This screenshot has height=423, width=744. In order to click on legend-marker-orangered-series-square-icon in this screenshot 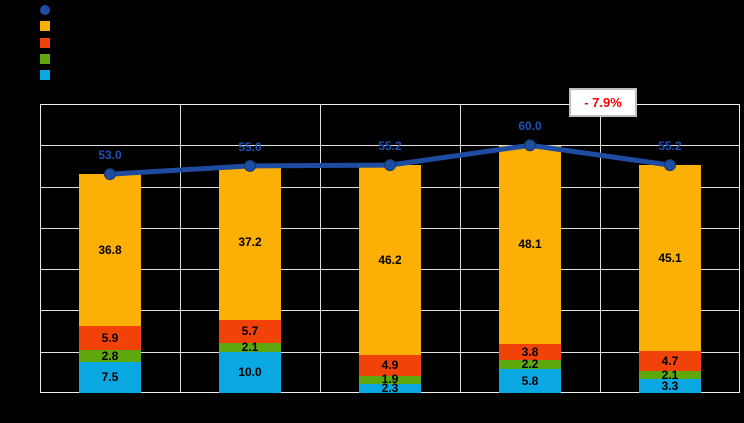, I will do `click(45, 42)`.